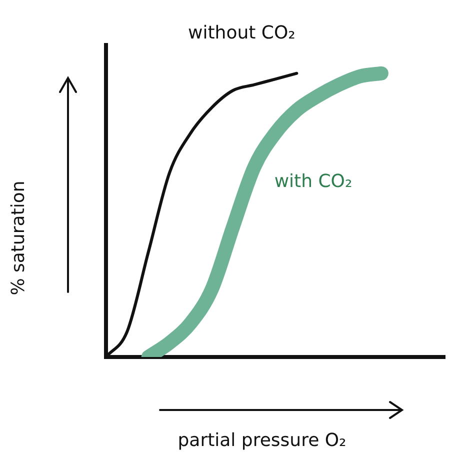  I want to click on series-label: without CO₂, so click(242, 33).